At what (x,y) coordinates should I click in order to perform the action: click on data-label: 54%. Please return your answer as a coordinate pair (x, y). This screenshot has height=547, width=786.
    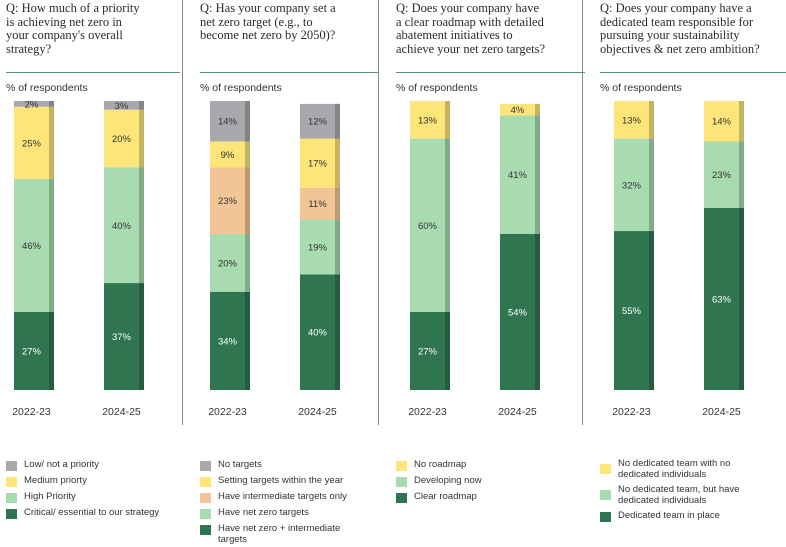
    Looking at the image, I should click on (518, 312).